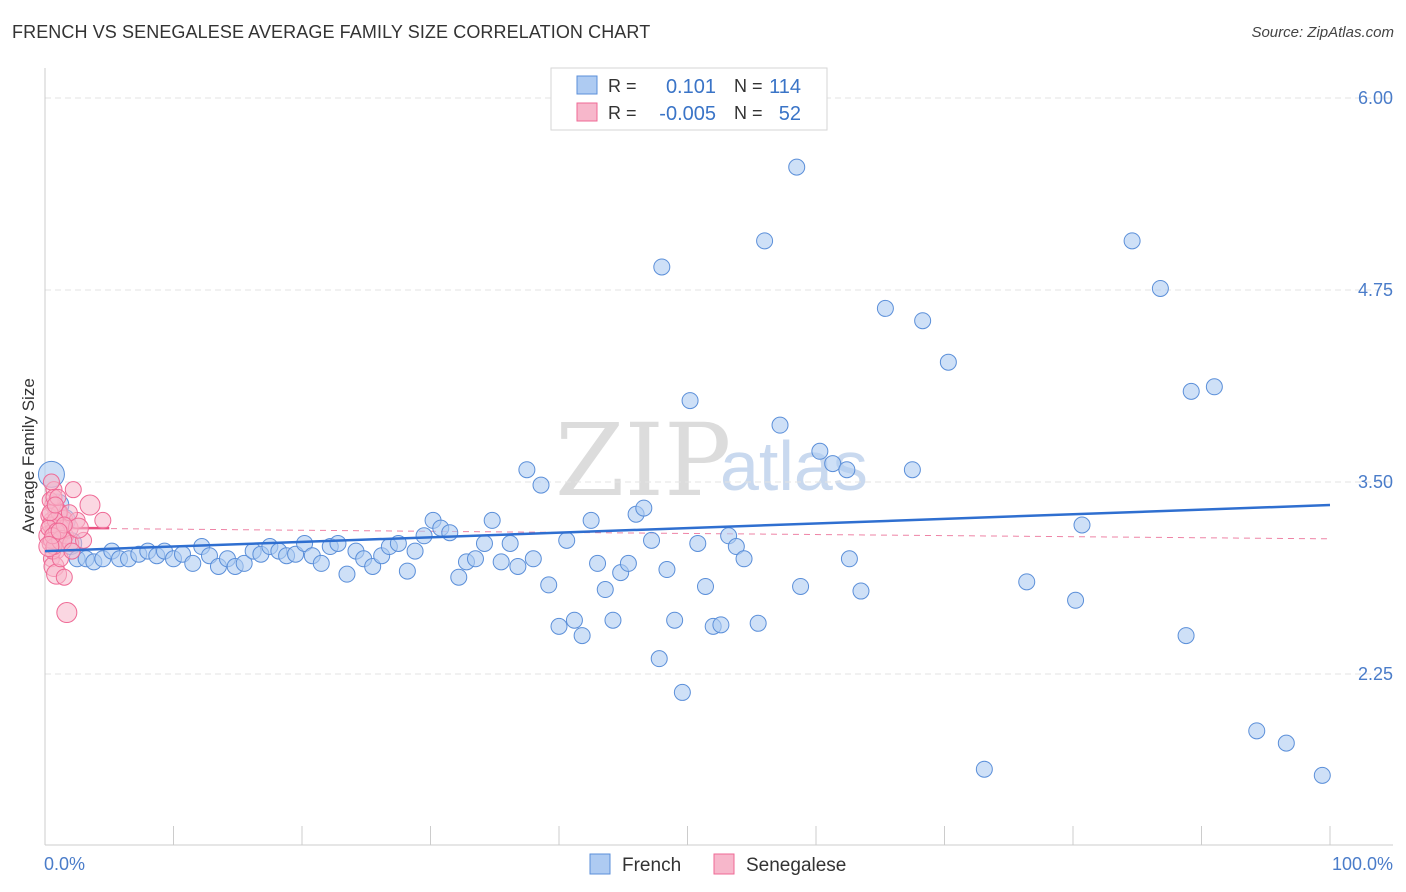  Describe the element at coordinates (748, 113) in the screenshot. I see `legend-n-label-senegalese: N =` at that location.